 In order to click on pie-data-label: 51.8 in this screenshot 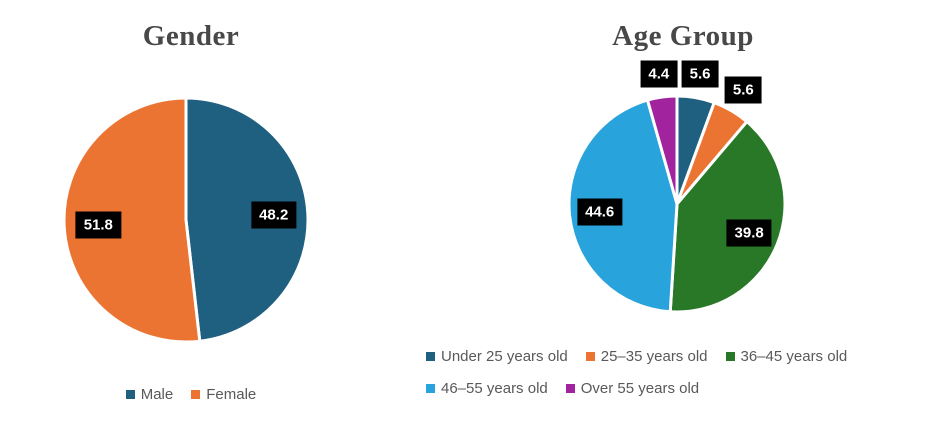, I will do `click(98, 225)`.